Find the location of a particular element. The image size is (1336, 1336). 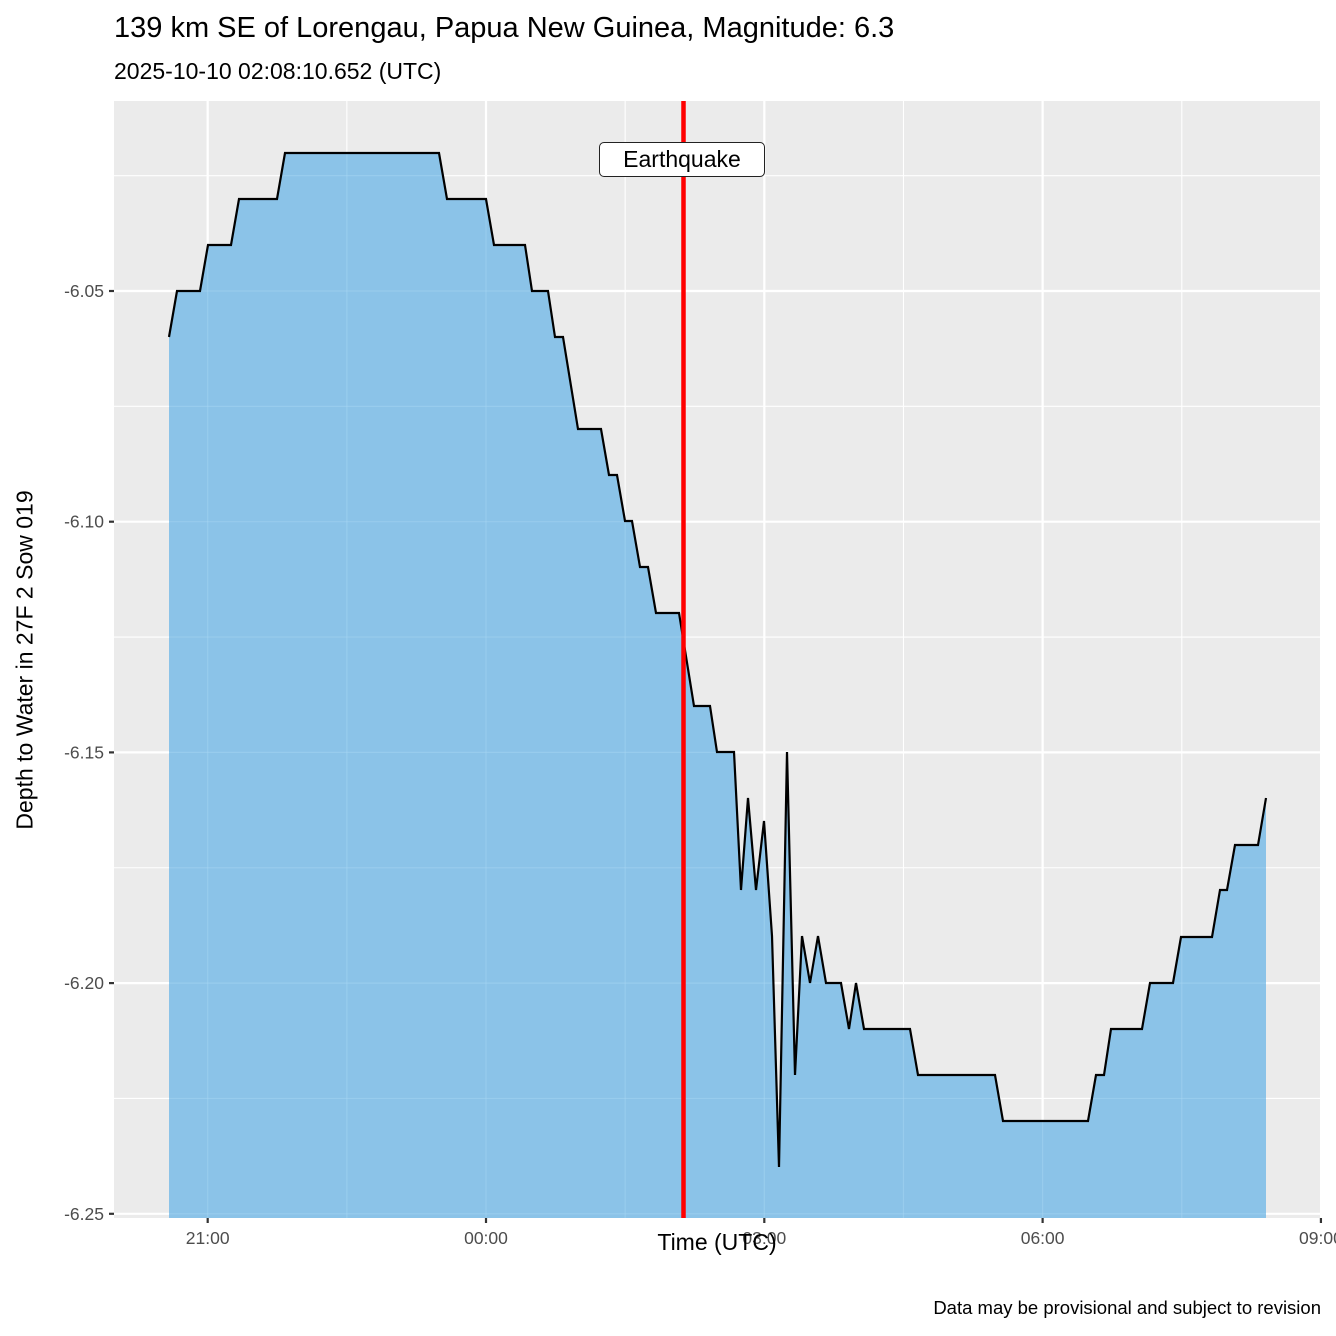

x-axis: 21:00 00:00 03:00 06:00 09:00 is located at coordinates (761, 1233).